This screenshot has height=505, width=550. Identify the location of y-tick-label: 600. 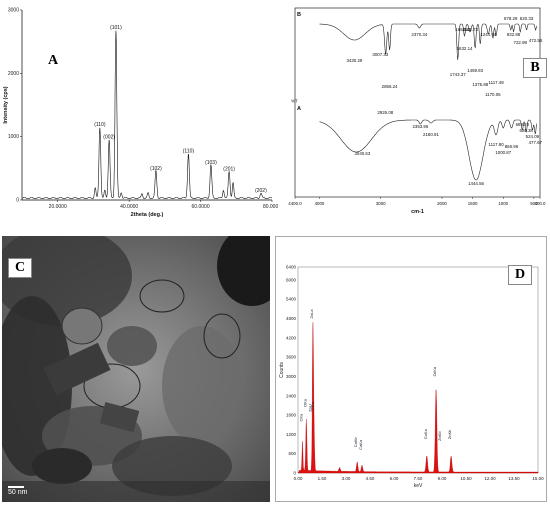
(292, 453).